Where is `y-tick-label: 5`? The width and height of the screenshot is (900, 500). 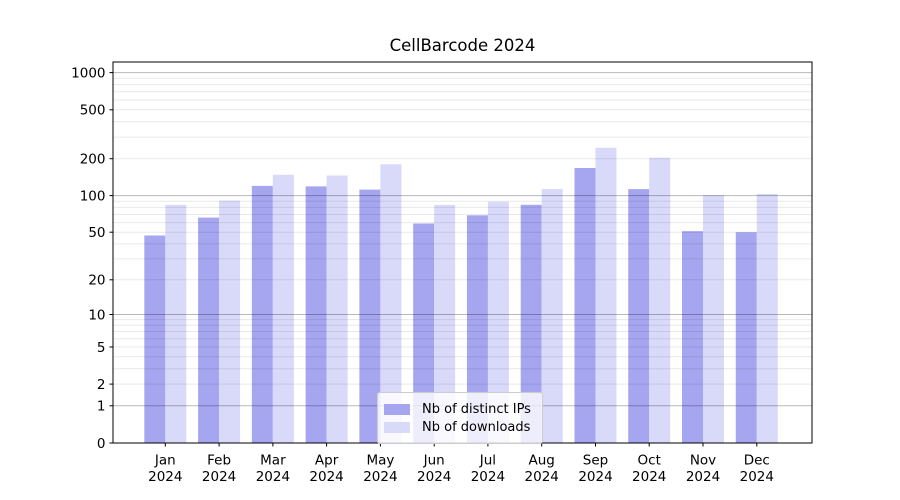 y-tick-label: 5 is located at coordinates (101, 348).